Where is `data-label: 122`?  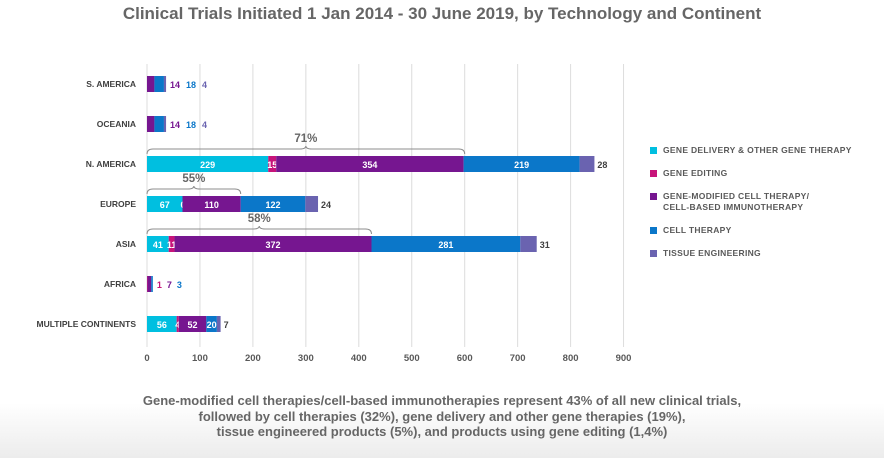 data-label: 122 is located at coordinates (273, 205).